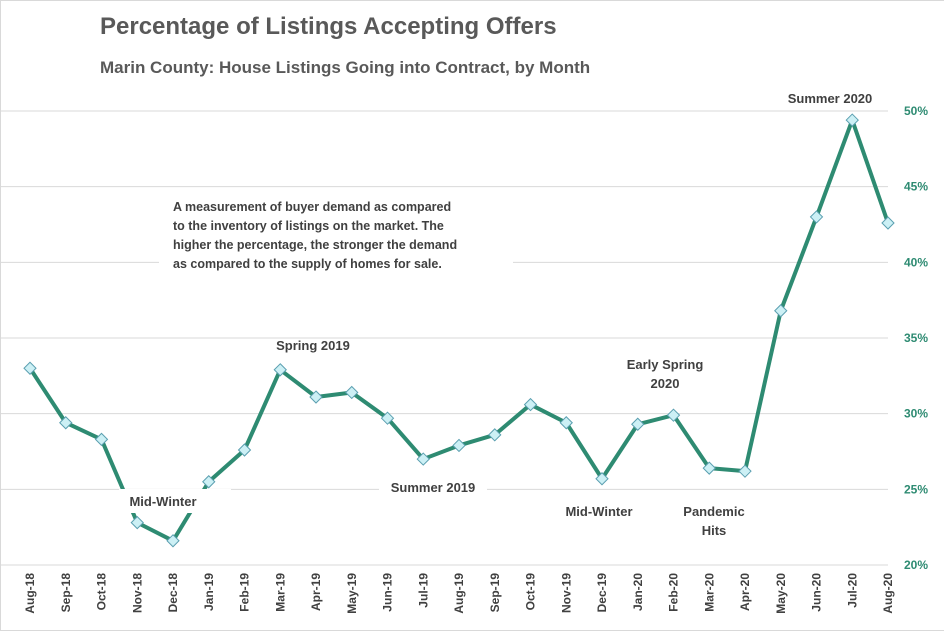 This screenshot has width=944, height=631. What do you see at coordinates (665, 364) in the screenshot?
I see `annotation-label: Early Spring` at bounding box center [665, 364].